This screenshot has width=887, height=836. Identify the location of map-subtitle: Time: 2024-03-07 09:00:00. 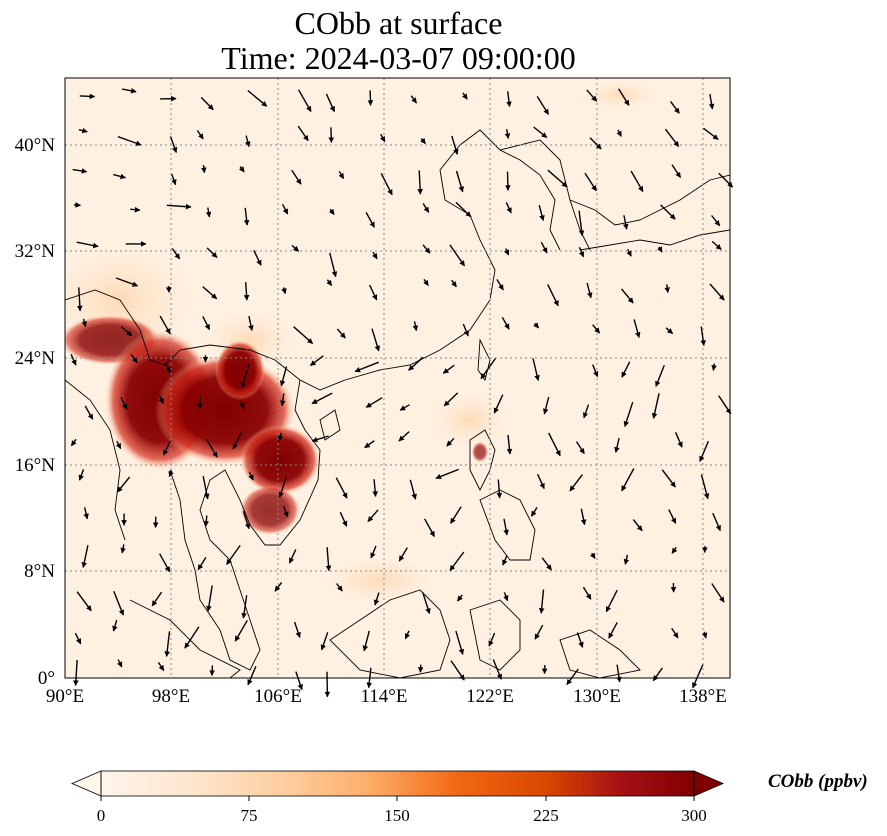
(398, 58).